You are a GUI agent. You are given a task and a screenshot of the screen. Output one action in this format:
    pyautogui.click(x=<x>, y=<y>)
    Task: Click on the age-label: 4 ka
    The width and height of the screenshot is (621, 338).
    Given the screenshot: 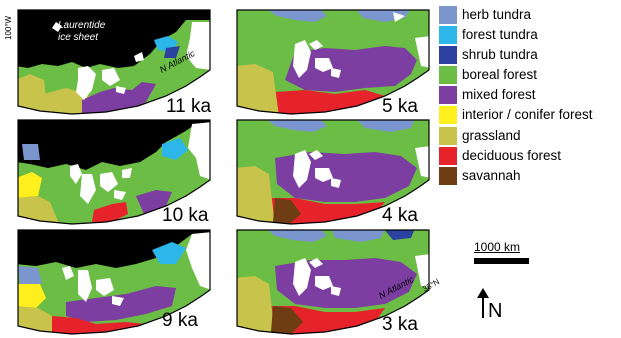 What is the action you would take?
    pyautogui.click(x=400, y=215)
    